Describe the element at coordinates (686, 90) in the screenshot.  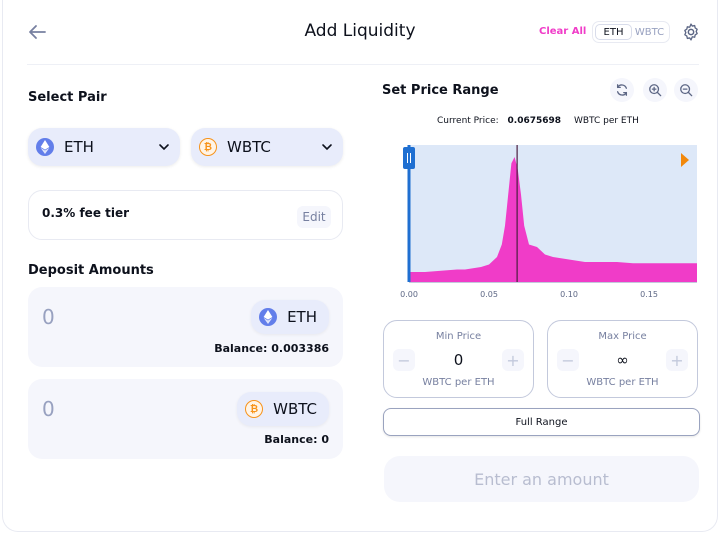
I see `zoom-out-icon` at that location.